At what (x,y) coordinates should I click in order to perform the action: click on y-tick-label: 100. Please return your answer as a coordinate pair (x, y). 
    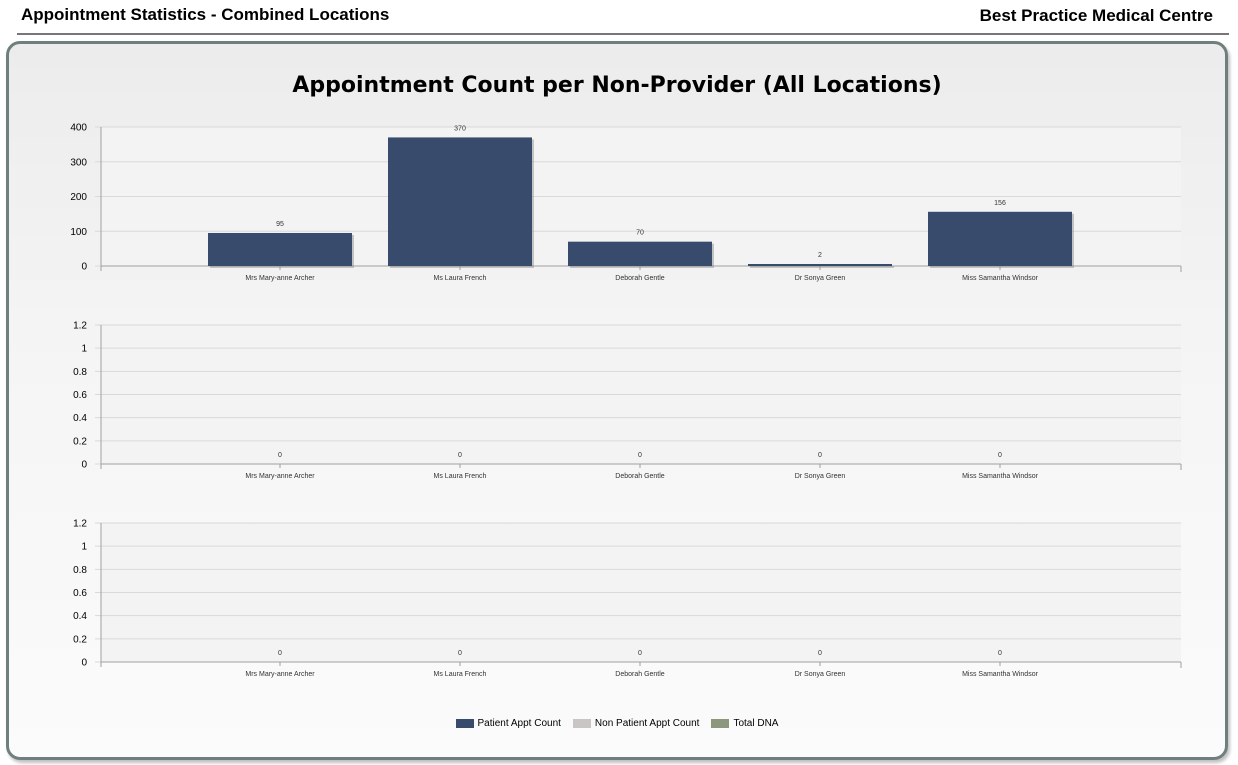
    Looking at the image, I should click on (78, 232).